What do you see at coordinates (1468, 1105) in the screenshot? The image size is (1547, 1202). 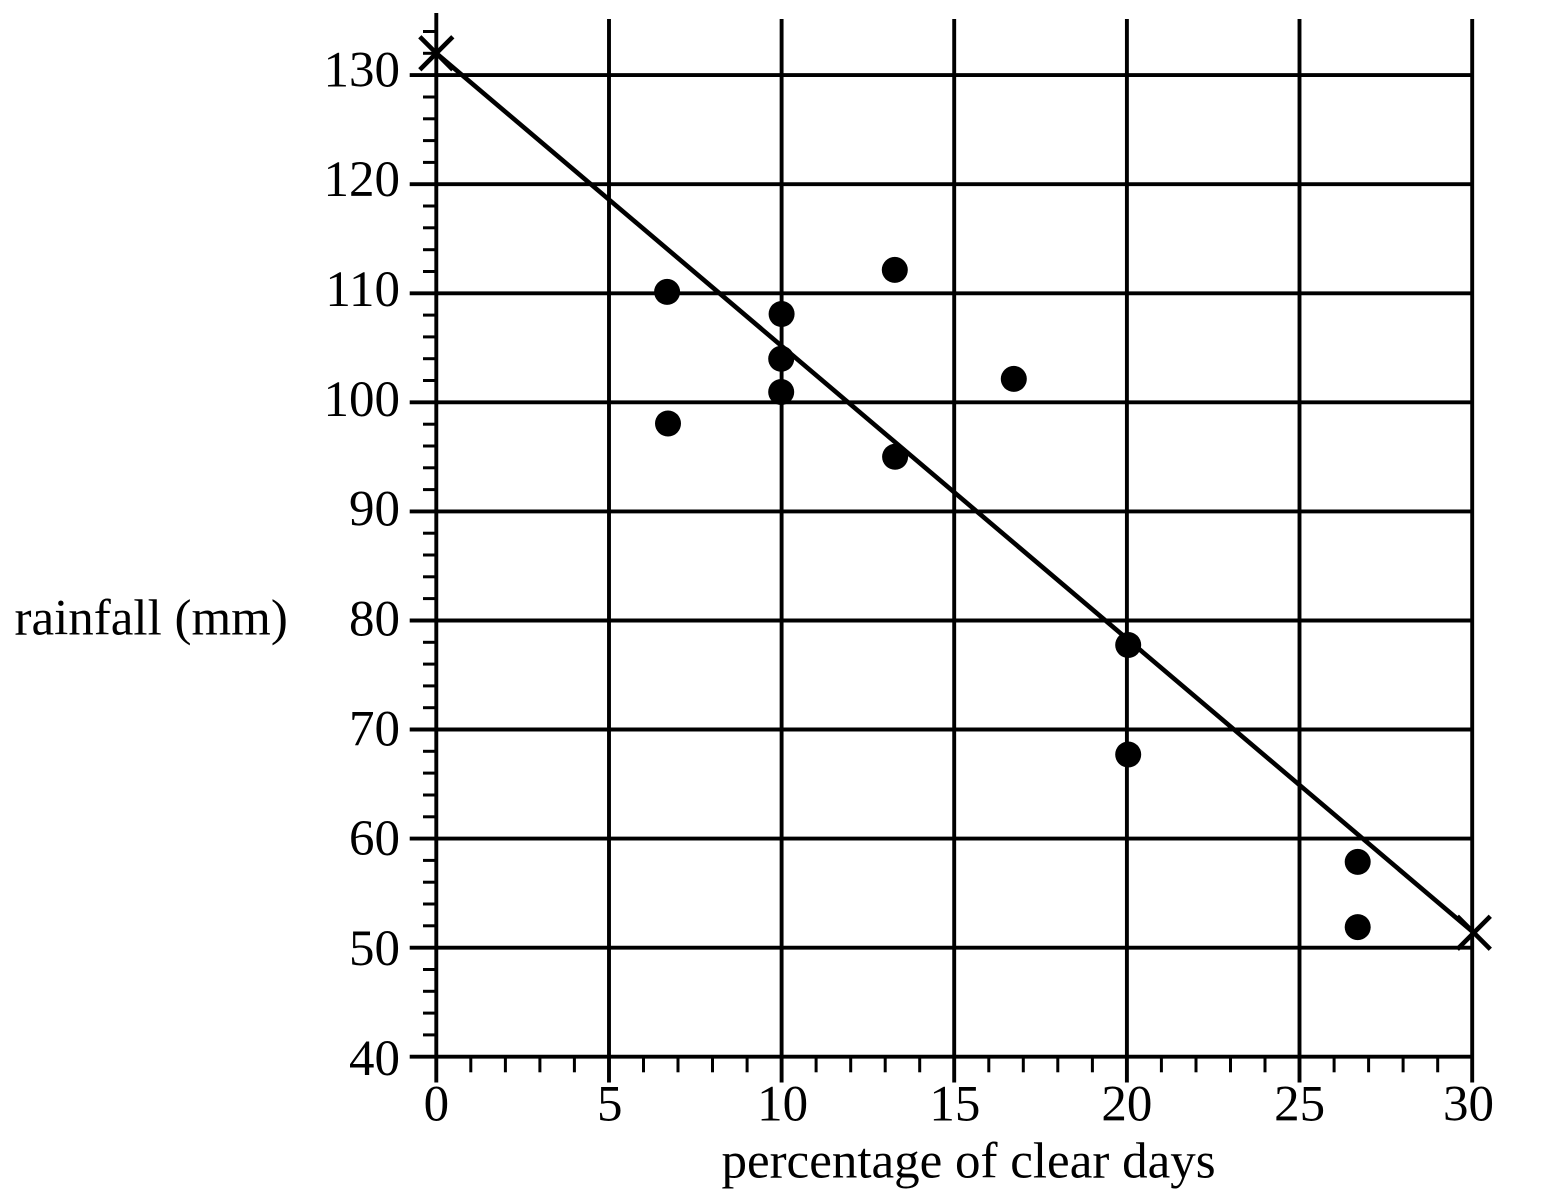 I see `svg-text: 30` at bounding box center [1468, 1105].